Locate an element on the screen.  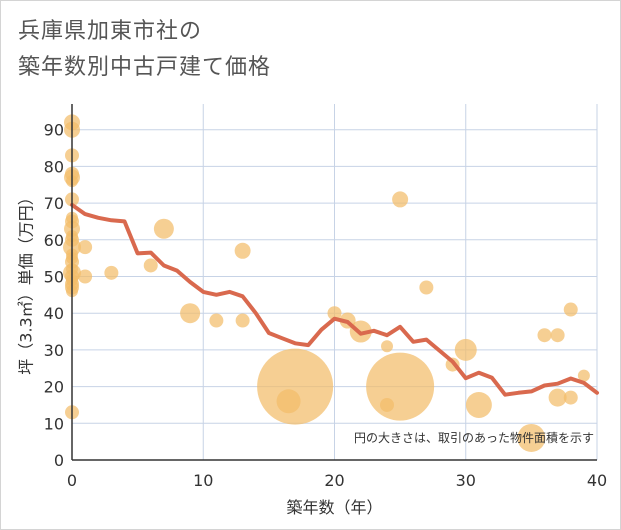
x-tick-label: 40 is located at coordinates (597, 480).